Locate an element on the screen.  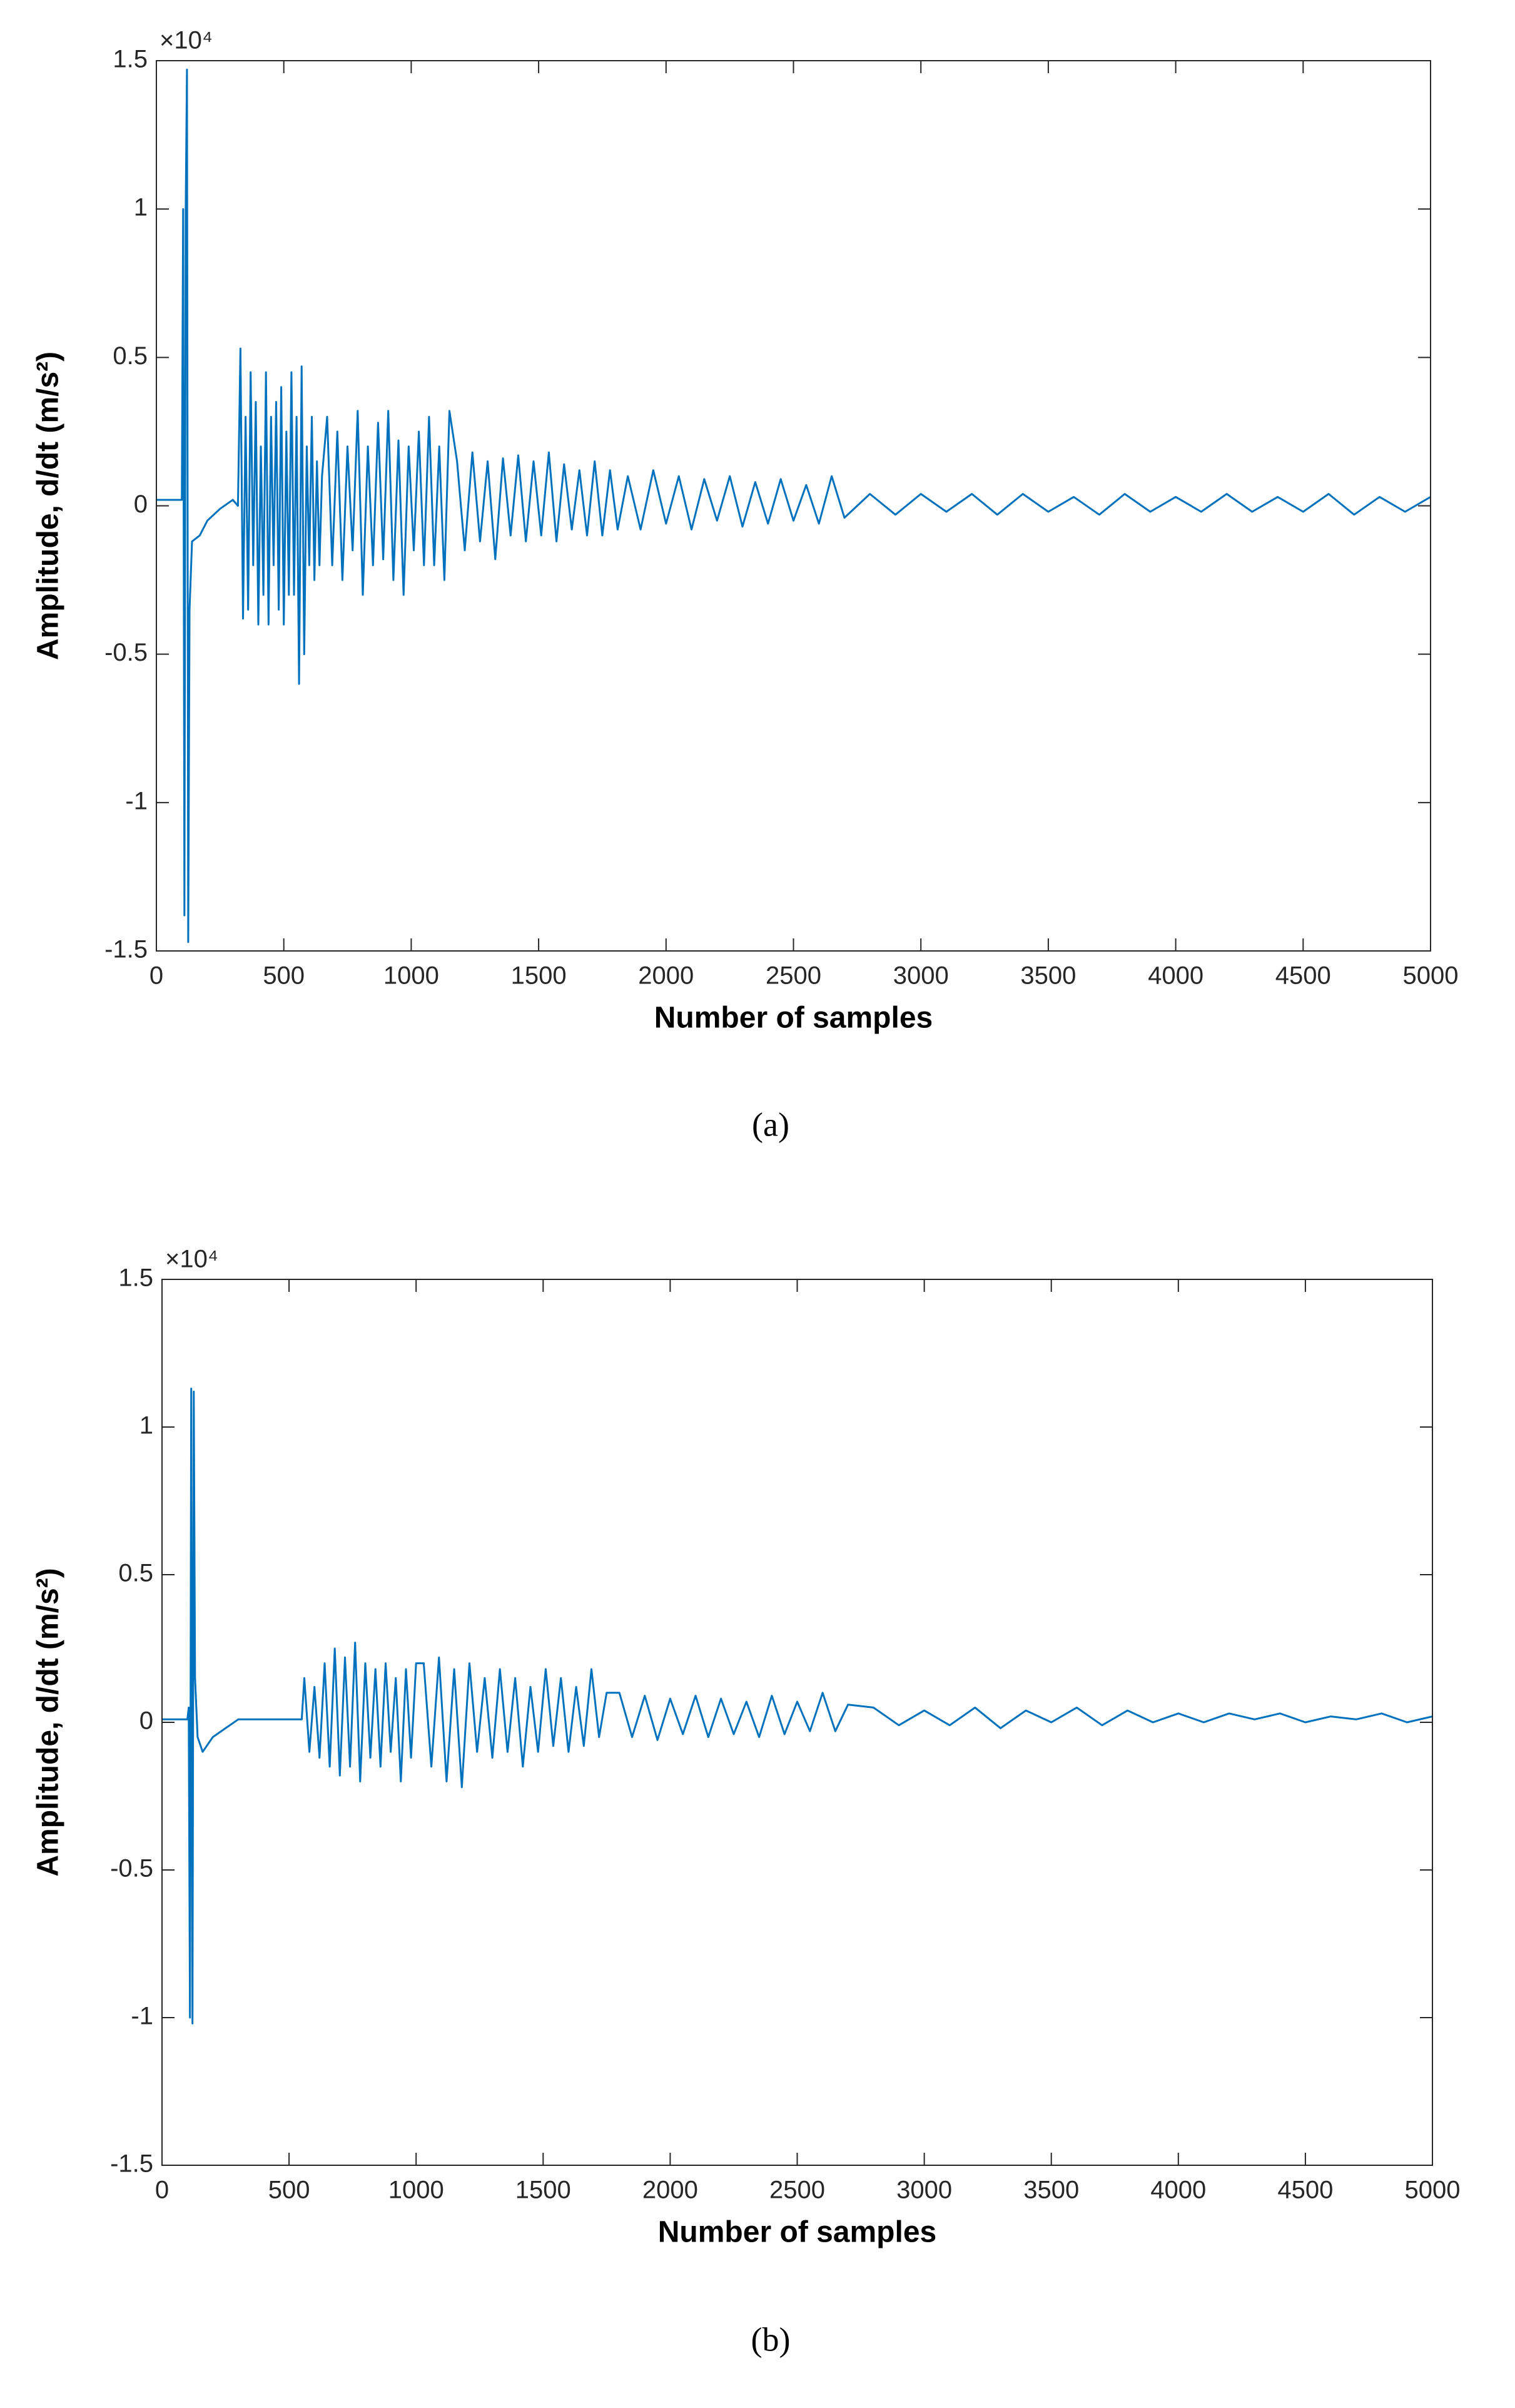
caption: (a) is located at coordinates (770, 1124).